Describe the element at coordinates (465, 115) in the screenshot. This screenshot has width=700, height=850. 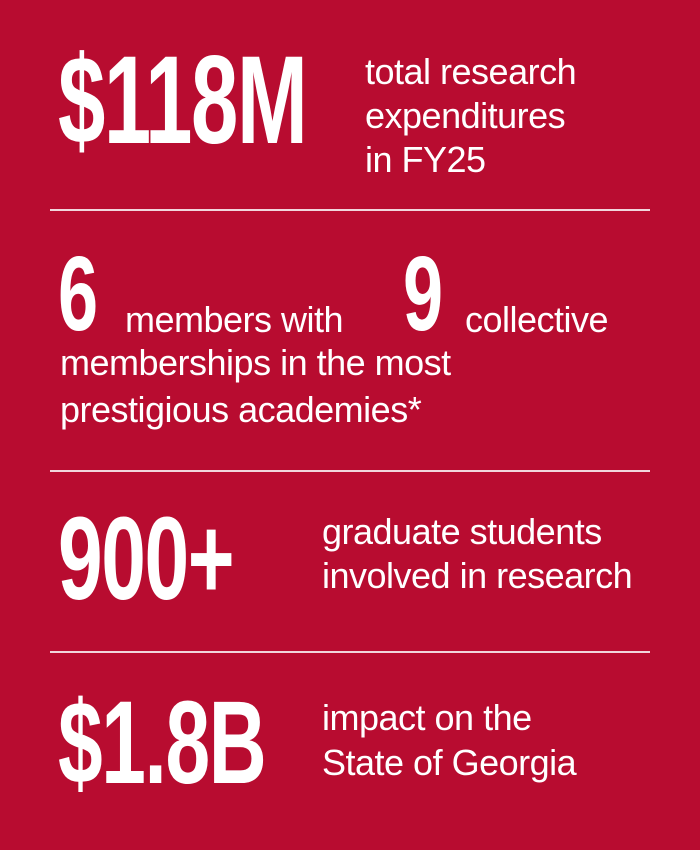
I see `stat-label-line: expenditures` at that location.